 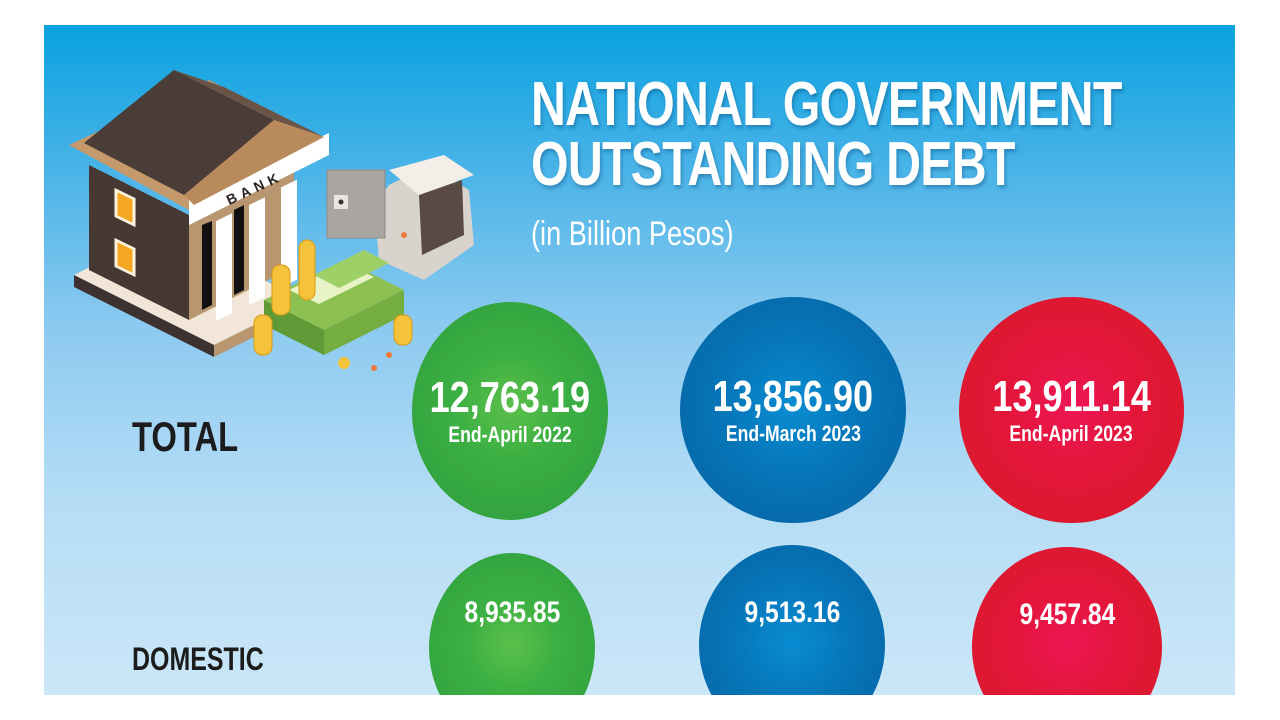 I want to click on bank-illustration: BANK, so click(x=271, y=220).